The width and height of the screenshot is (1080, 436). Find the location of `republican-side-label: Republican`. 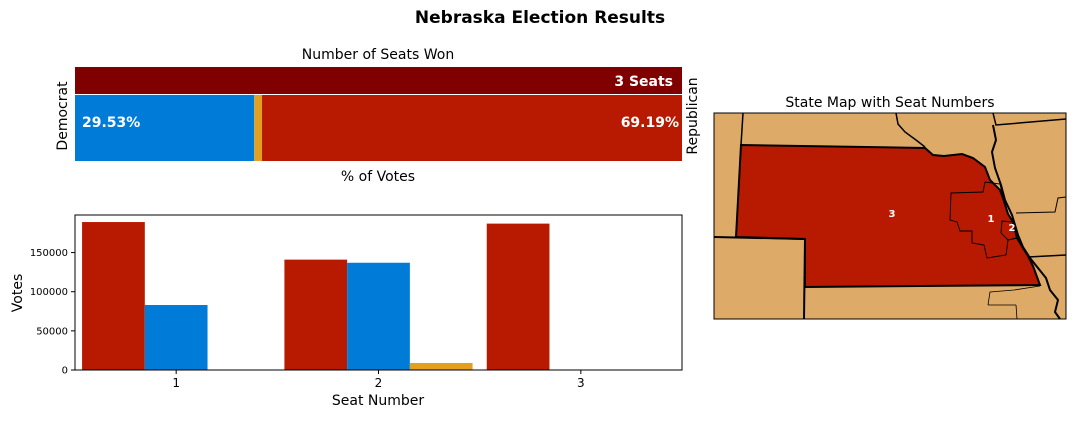

republican-side-label: Republican is located at coordinates (693, 115).